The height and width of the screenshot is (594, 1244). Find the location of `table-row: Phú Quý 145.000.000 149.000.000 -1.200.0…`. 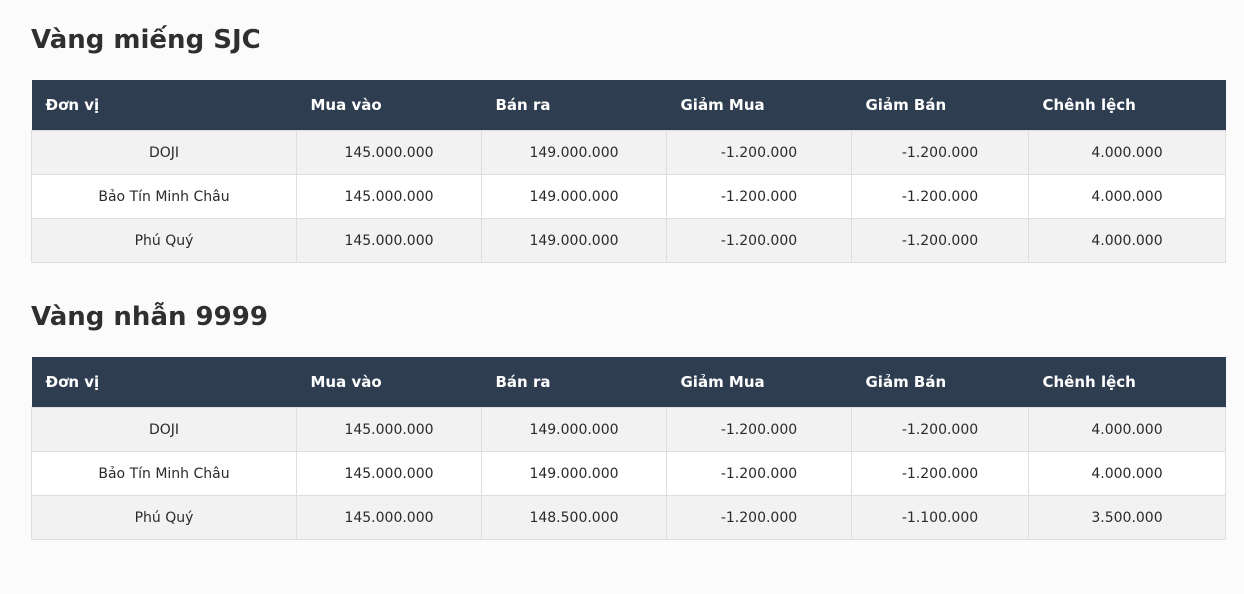

table-row: Phú Quý 145.000.000 149.000.000 -1.200.0… is located at coordinates (628, 240).